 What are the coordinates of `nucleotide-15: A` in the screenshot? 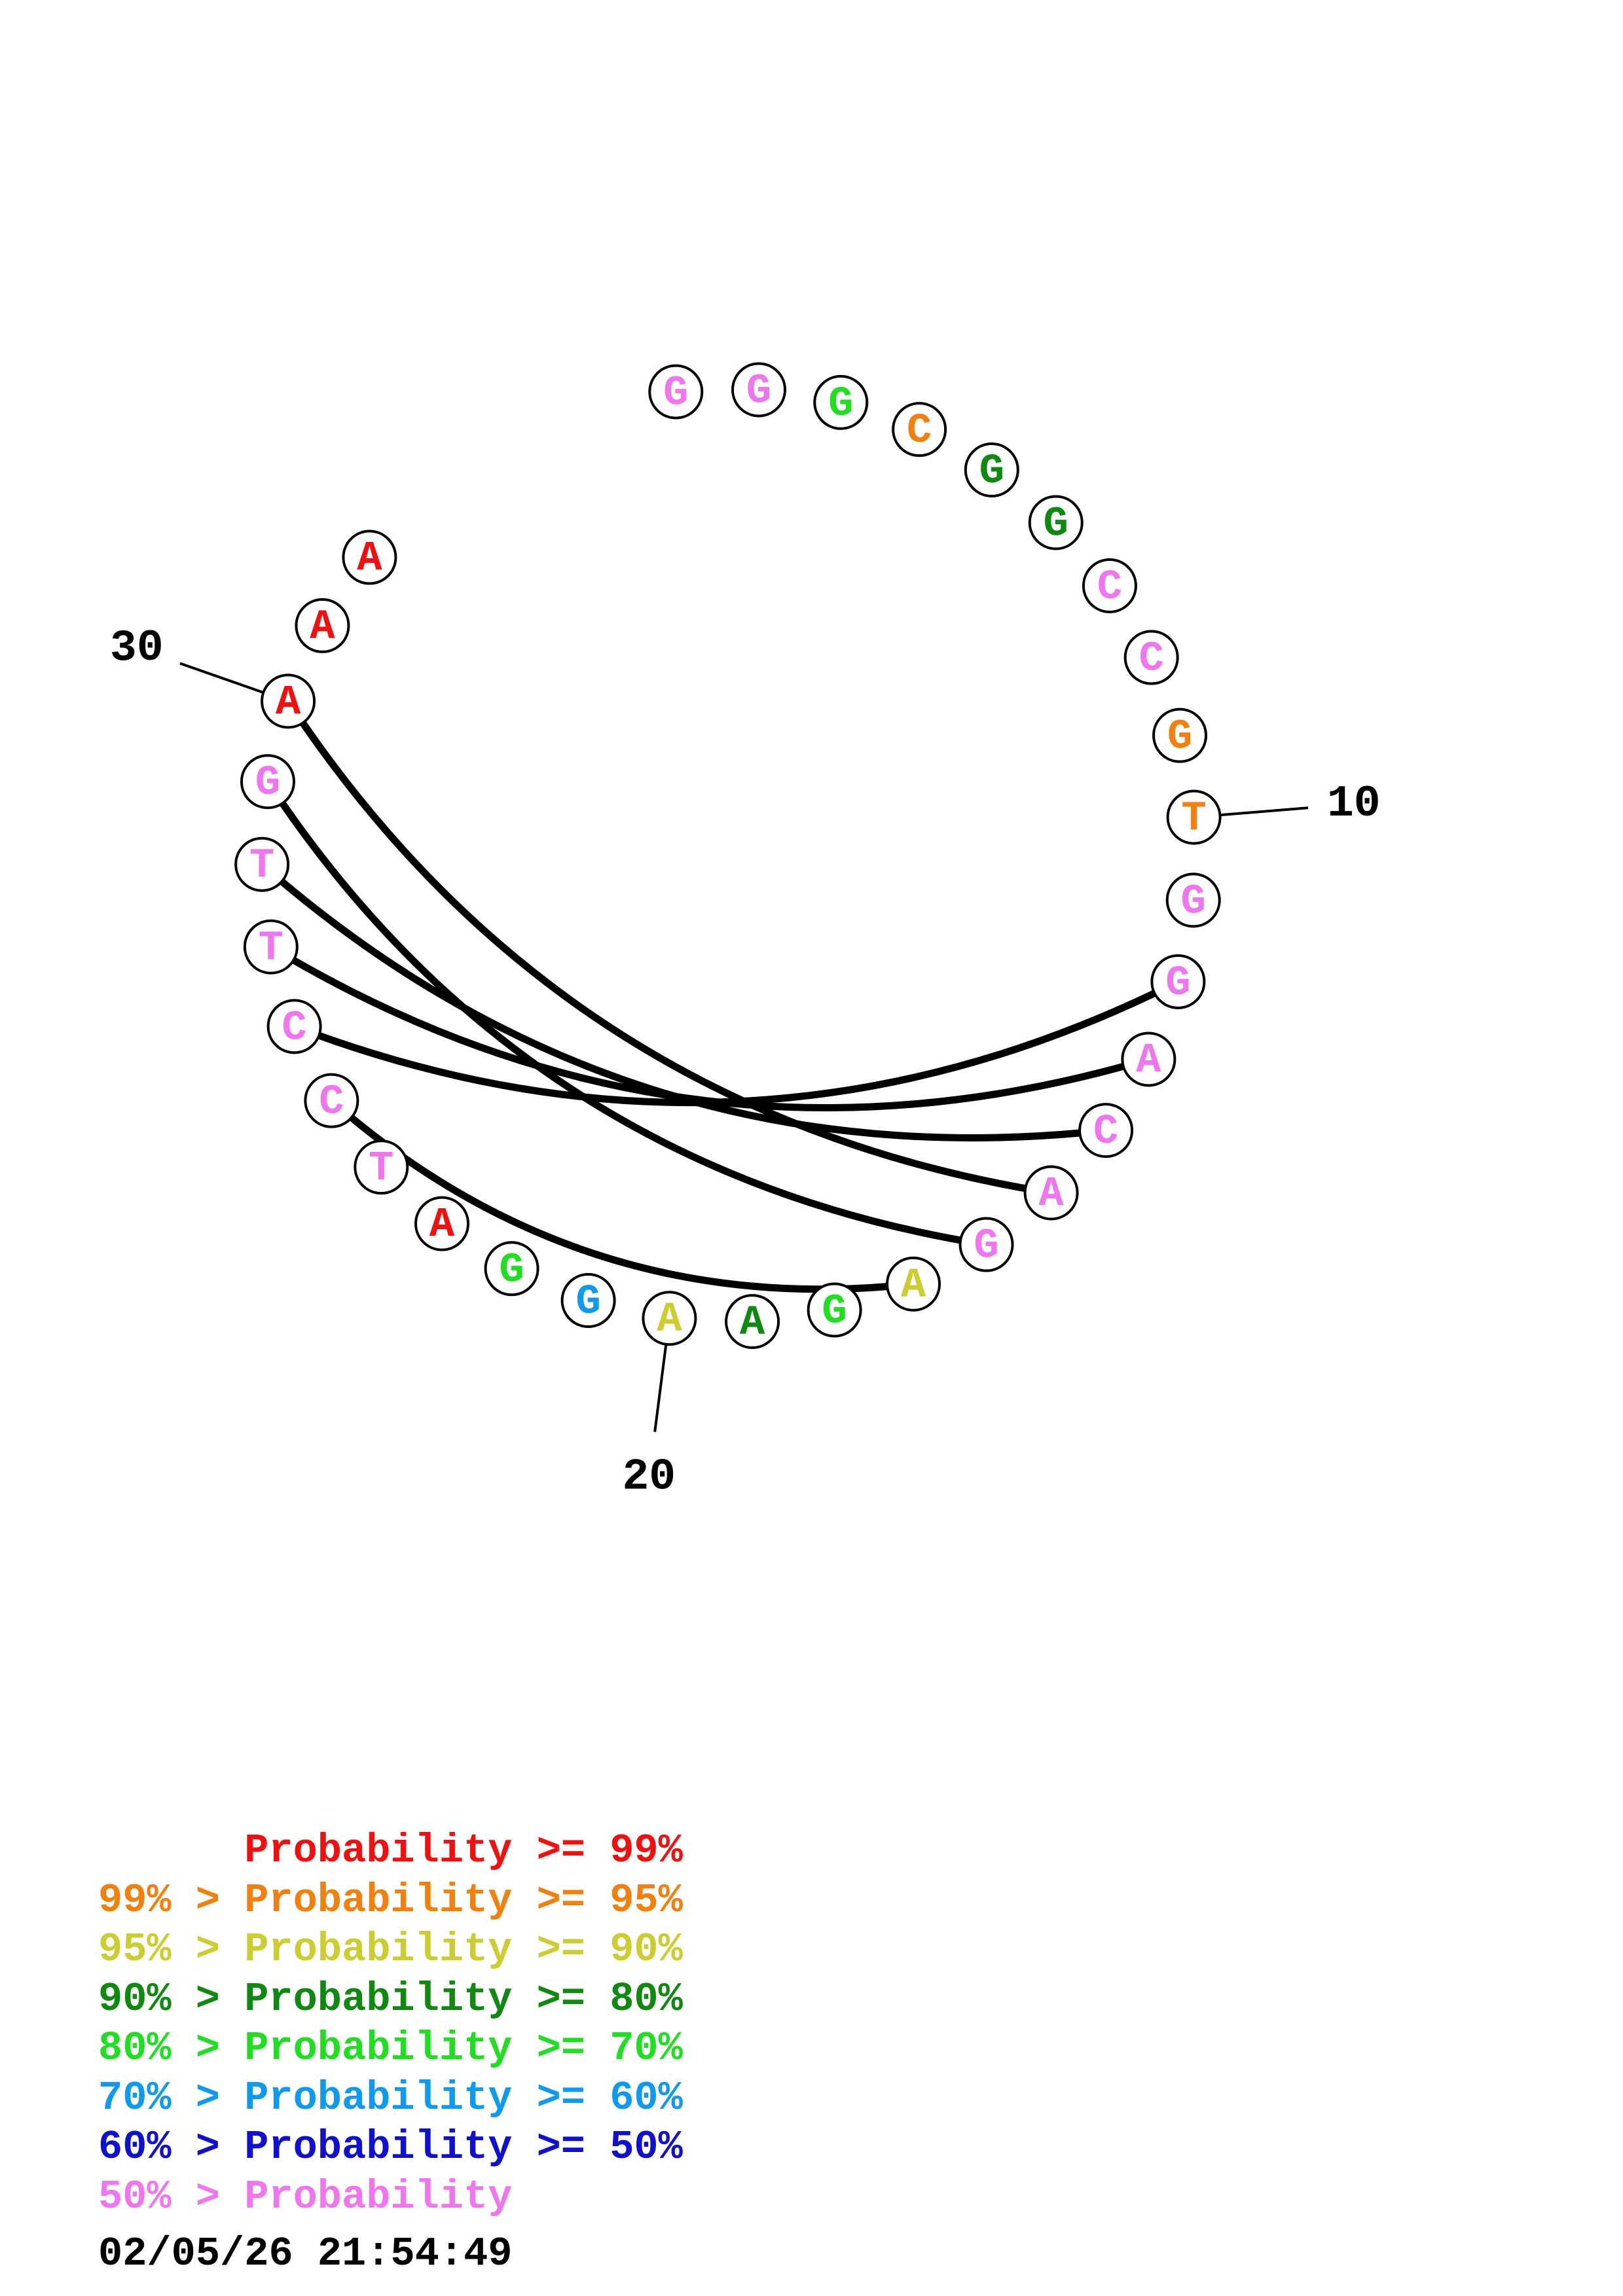 It's located at (1051, 1193).